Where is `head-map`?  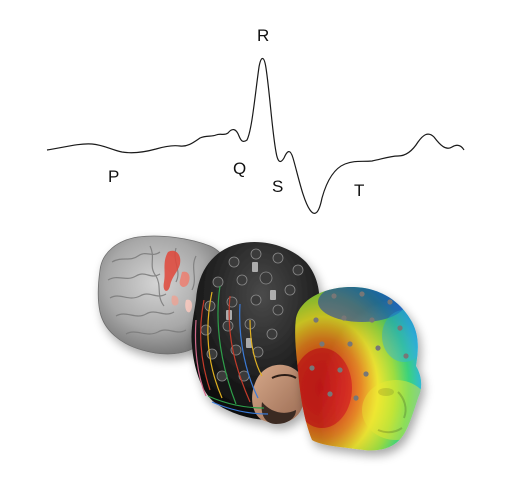 head-map is located at coordinates (358, 368).